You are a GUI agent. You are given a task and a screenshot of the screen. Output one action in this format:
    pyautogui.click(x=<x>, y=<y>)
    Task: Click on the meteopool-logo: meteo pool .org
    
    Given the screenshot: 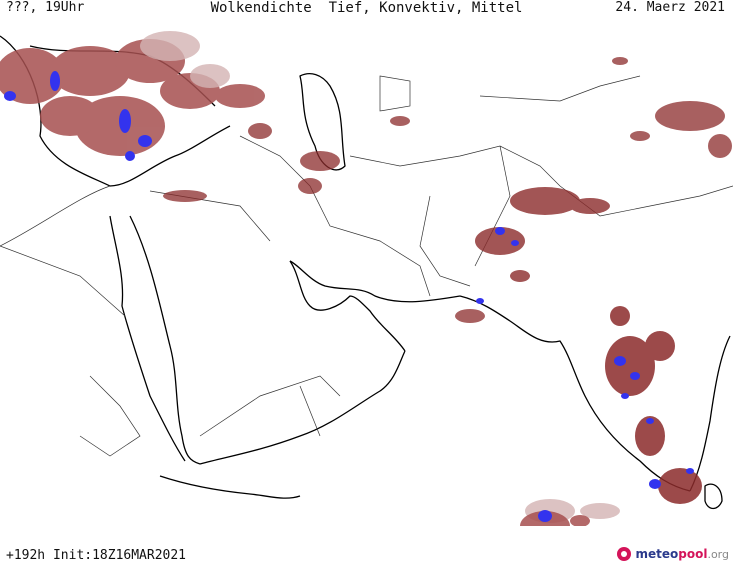 What is the action you would take?
    pyautogui.click(x=673, y=554)
    